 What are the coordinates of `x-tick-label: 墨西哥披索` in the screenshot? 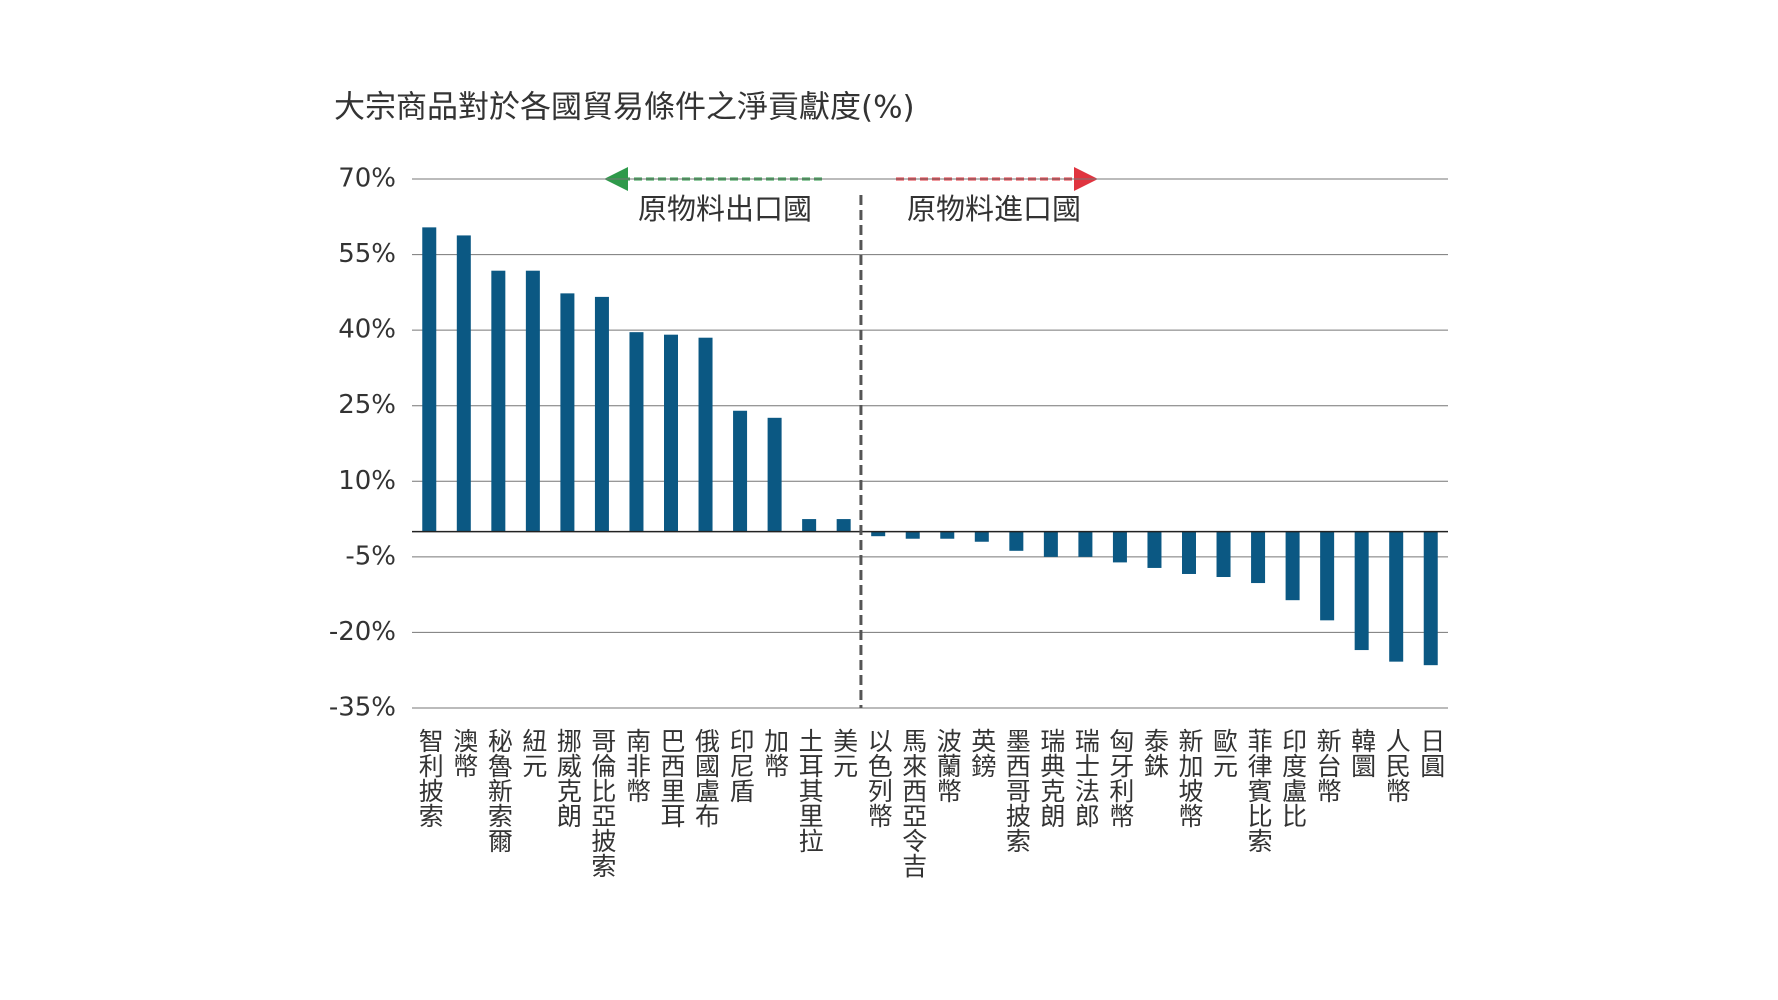 It's located at (1017, 790).